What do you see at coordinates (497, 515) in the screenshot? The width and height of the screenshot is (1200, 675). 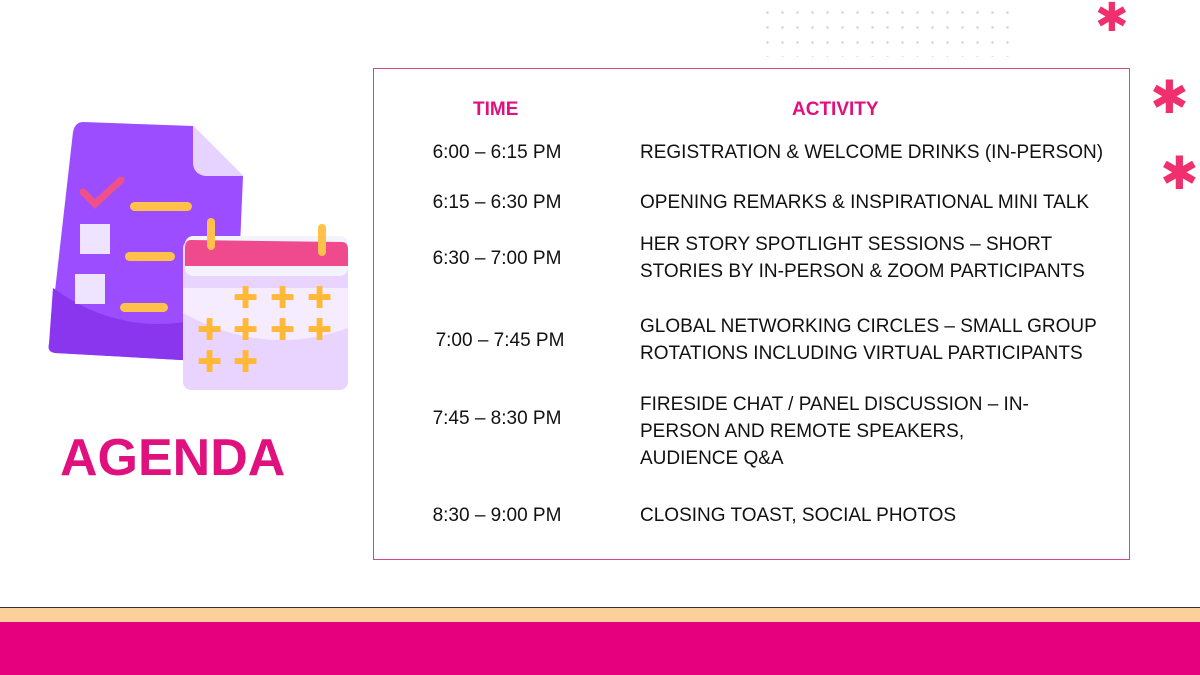 I see `row-time: 8:30 – 9:00 PM` at bounding box center [497, 515].